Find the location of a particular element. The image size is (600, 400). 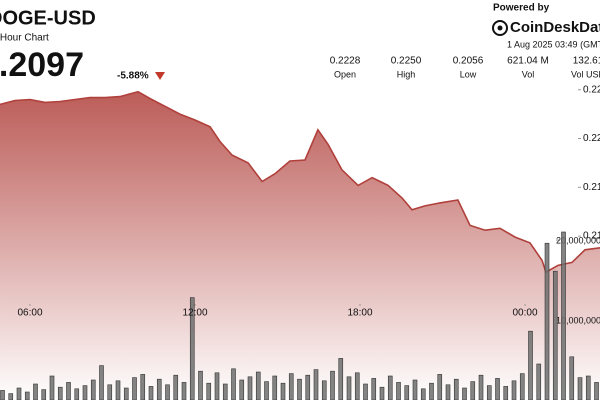

stat-value: 0.2228 is located at coordinates (345, 61).